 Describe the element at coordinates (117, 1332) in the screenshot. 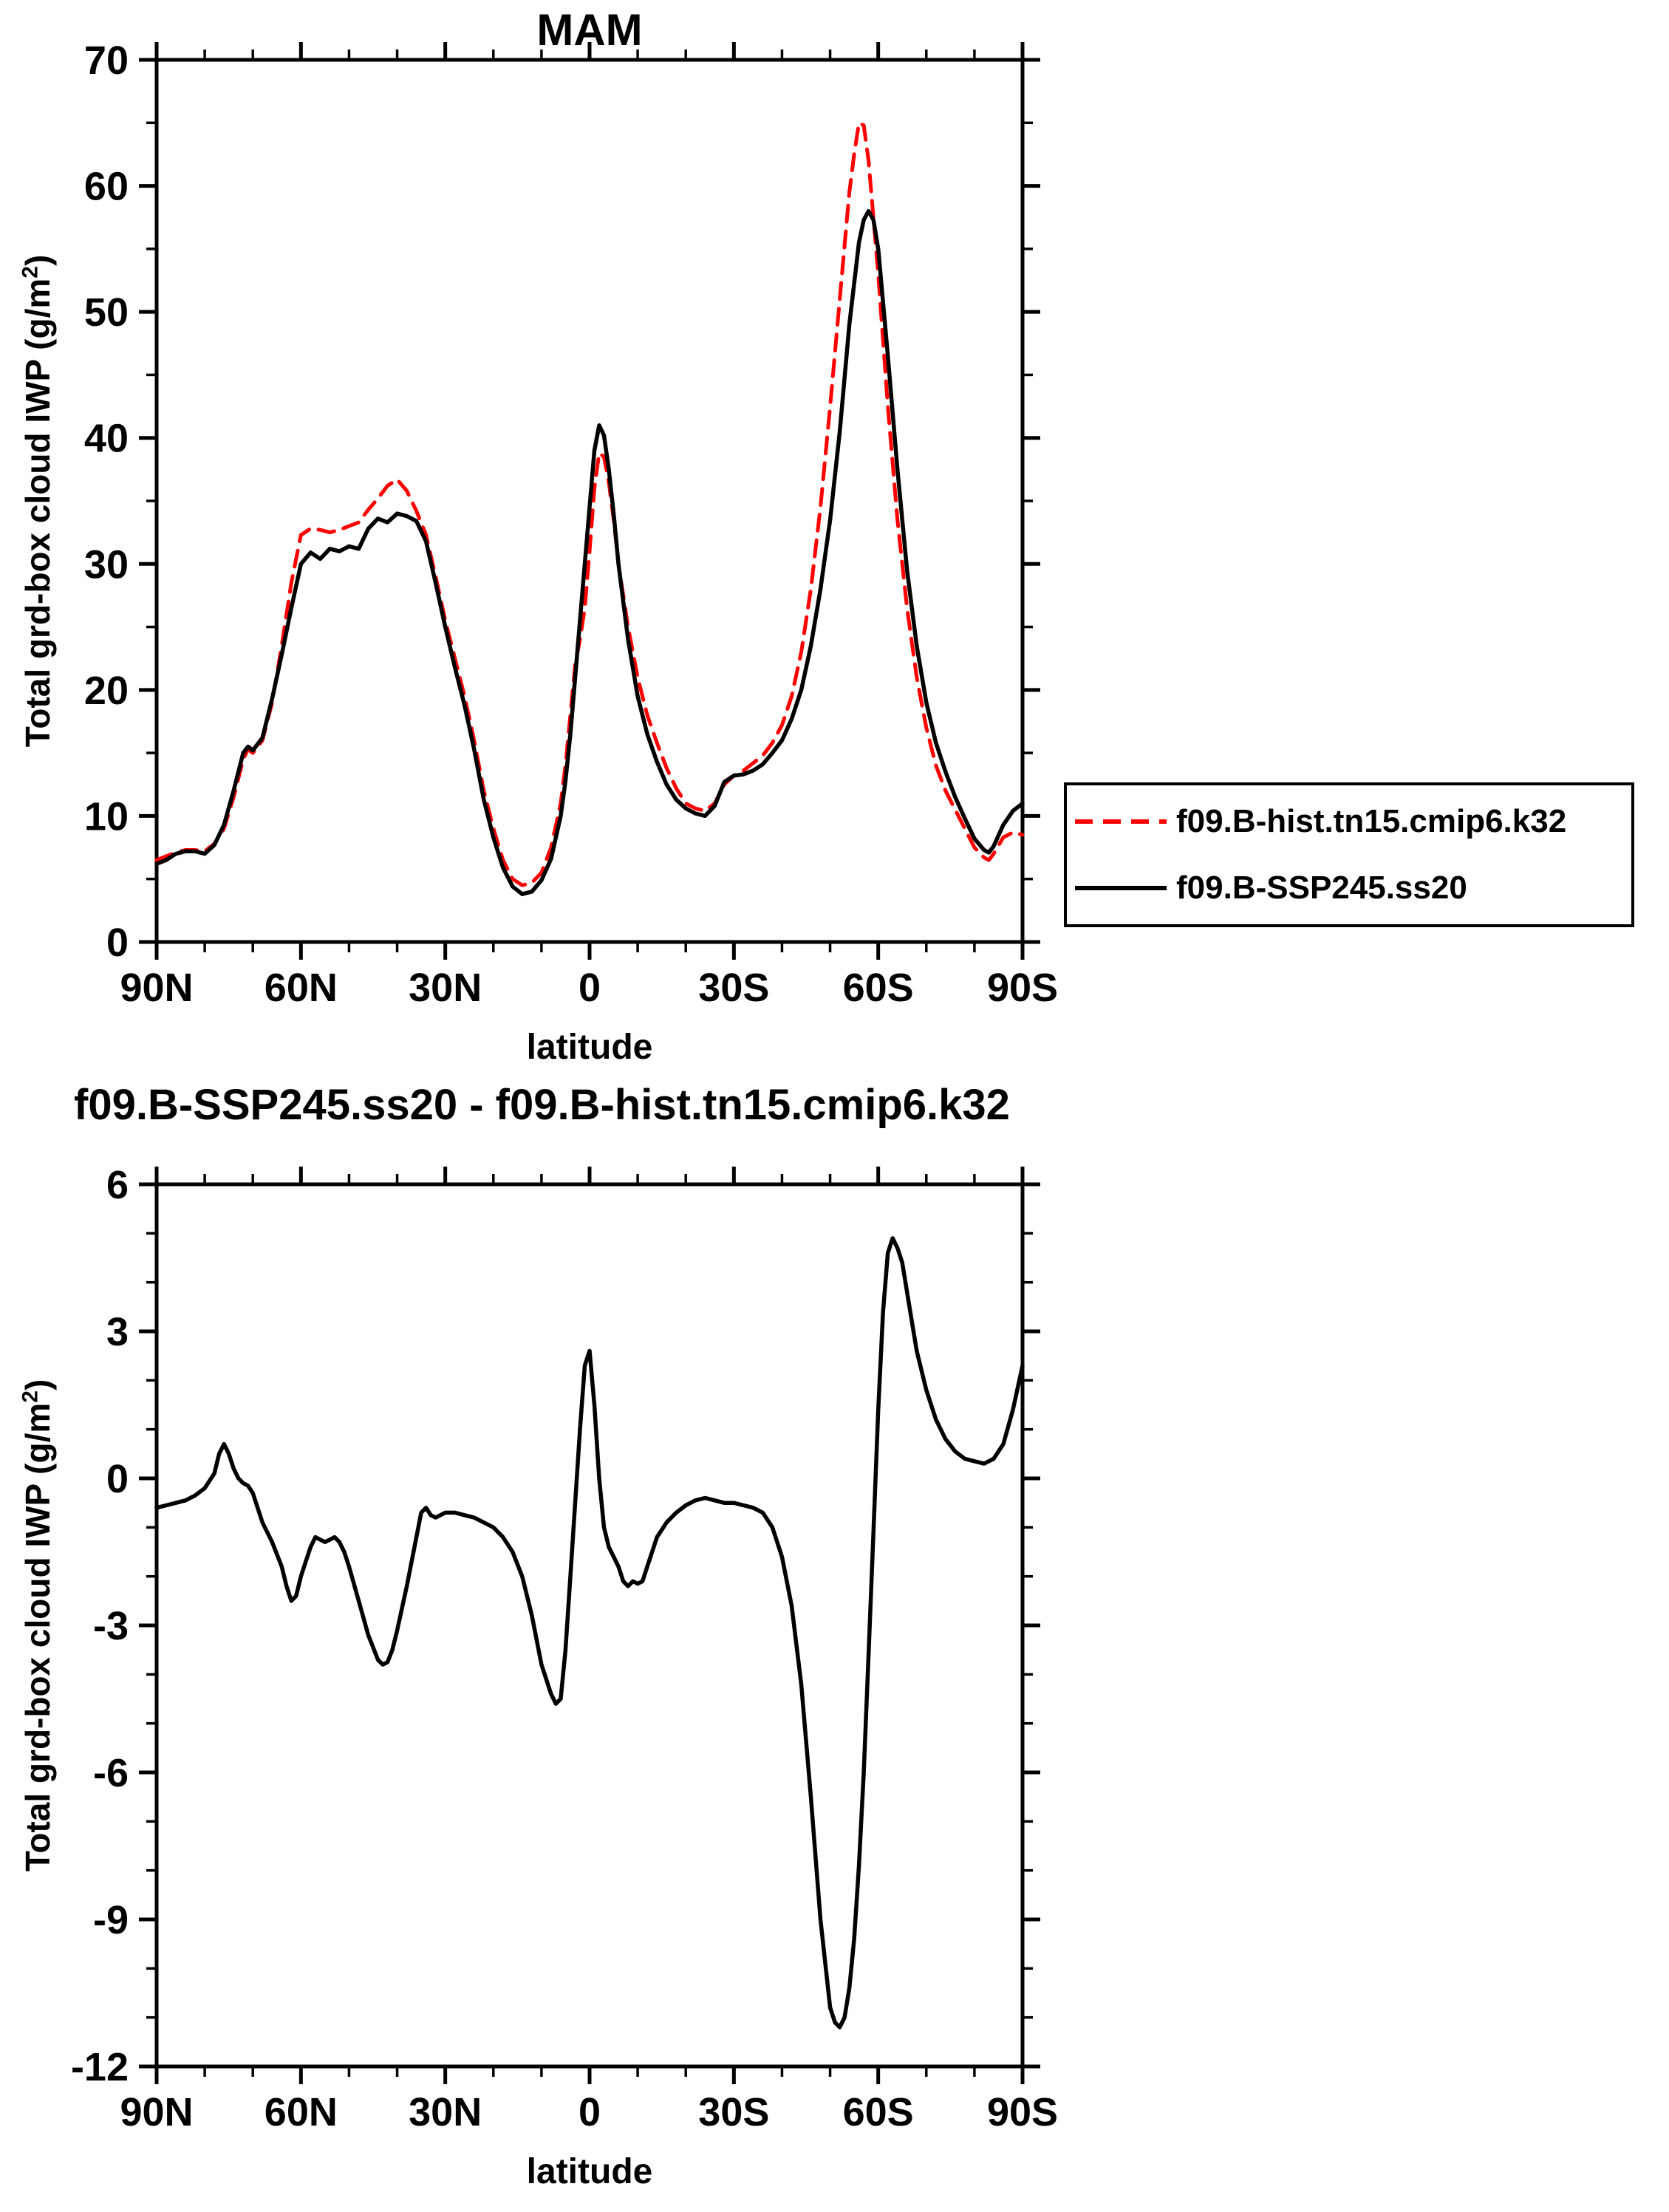

I see `y-tick-label: 3` at that location.